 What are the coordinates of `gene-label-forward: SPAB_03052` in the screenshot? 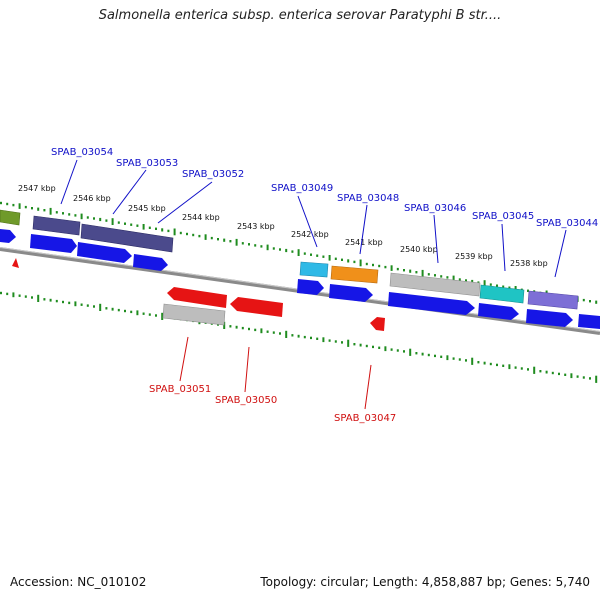 It's located at (213, 174).